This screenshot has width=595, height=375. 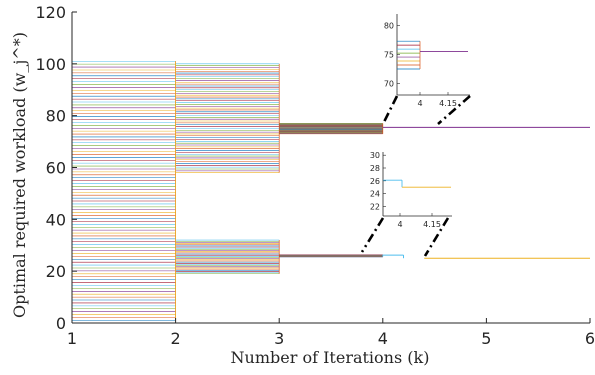 What do you see at coordinates (279, 338) in the screenshot?
I see `x-tick-label: 3` at bounding box center [279, 338].